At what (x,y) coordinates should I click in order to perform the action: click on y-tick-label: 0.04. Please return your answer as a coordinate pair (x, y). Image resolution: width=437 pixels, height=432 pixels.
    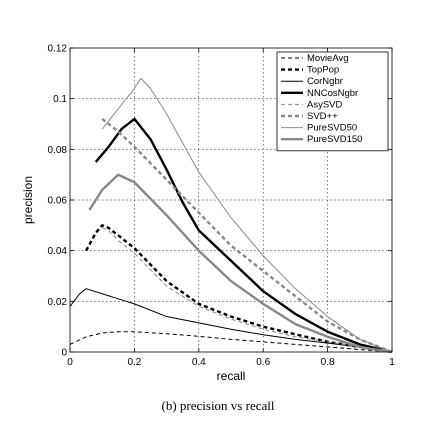
    Looking at the image, I should click on (58, 251).